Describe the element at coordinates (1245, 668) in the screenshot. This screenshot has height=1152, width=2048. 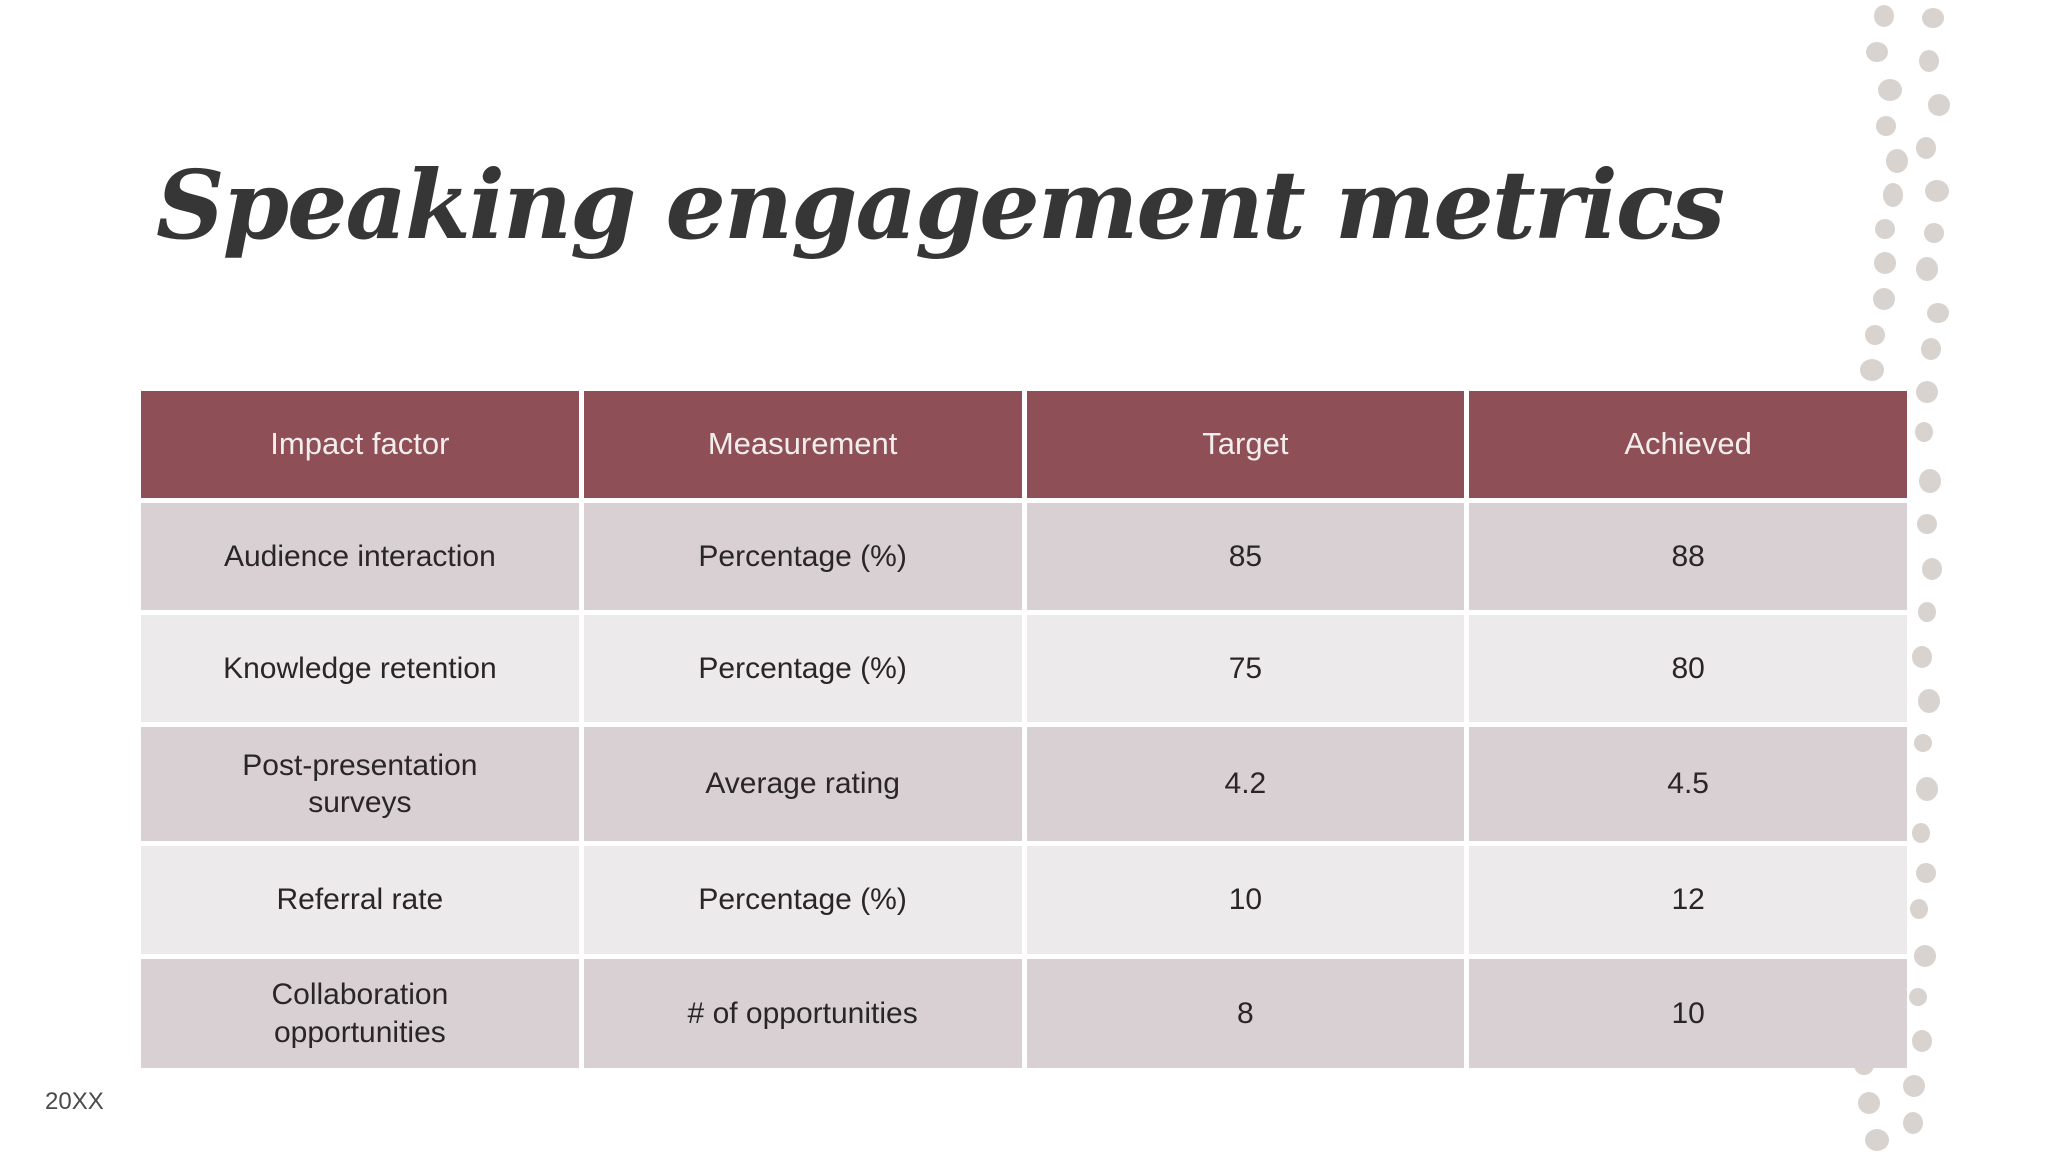
I see `table-cell: 75` at that location.